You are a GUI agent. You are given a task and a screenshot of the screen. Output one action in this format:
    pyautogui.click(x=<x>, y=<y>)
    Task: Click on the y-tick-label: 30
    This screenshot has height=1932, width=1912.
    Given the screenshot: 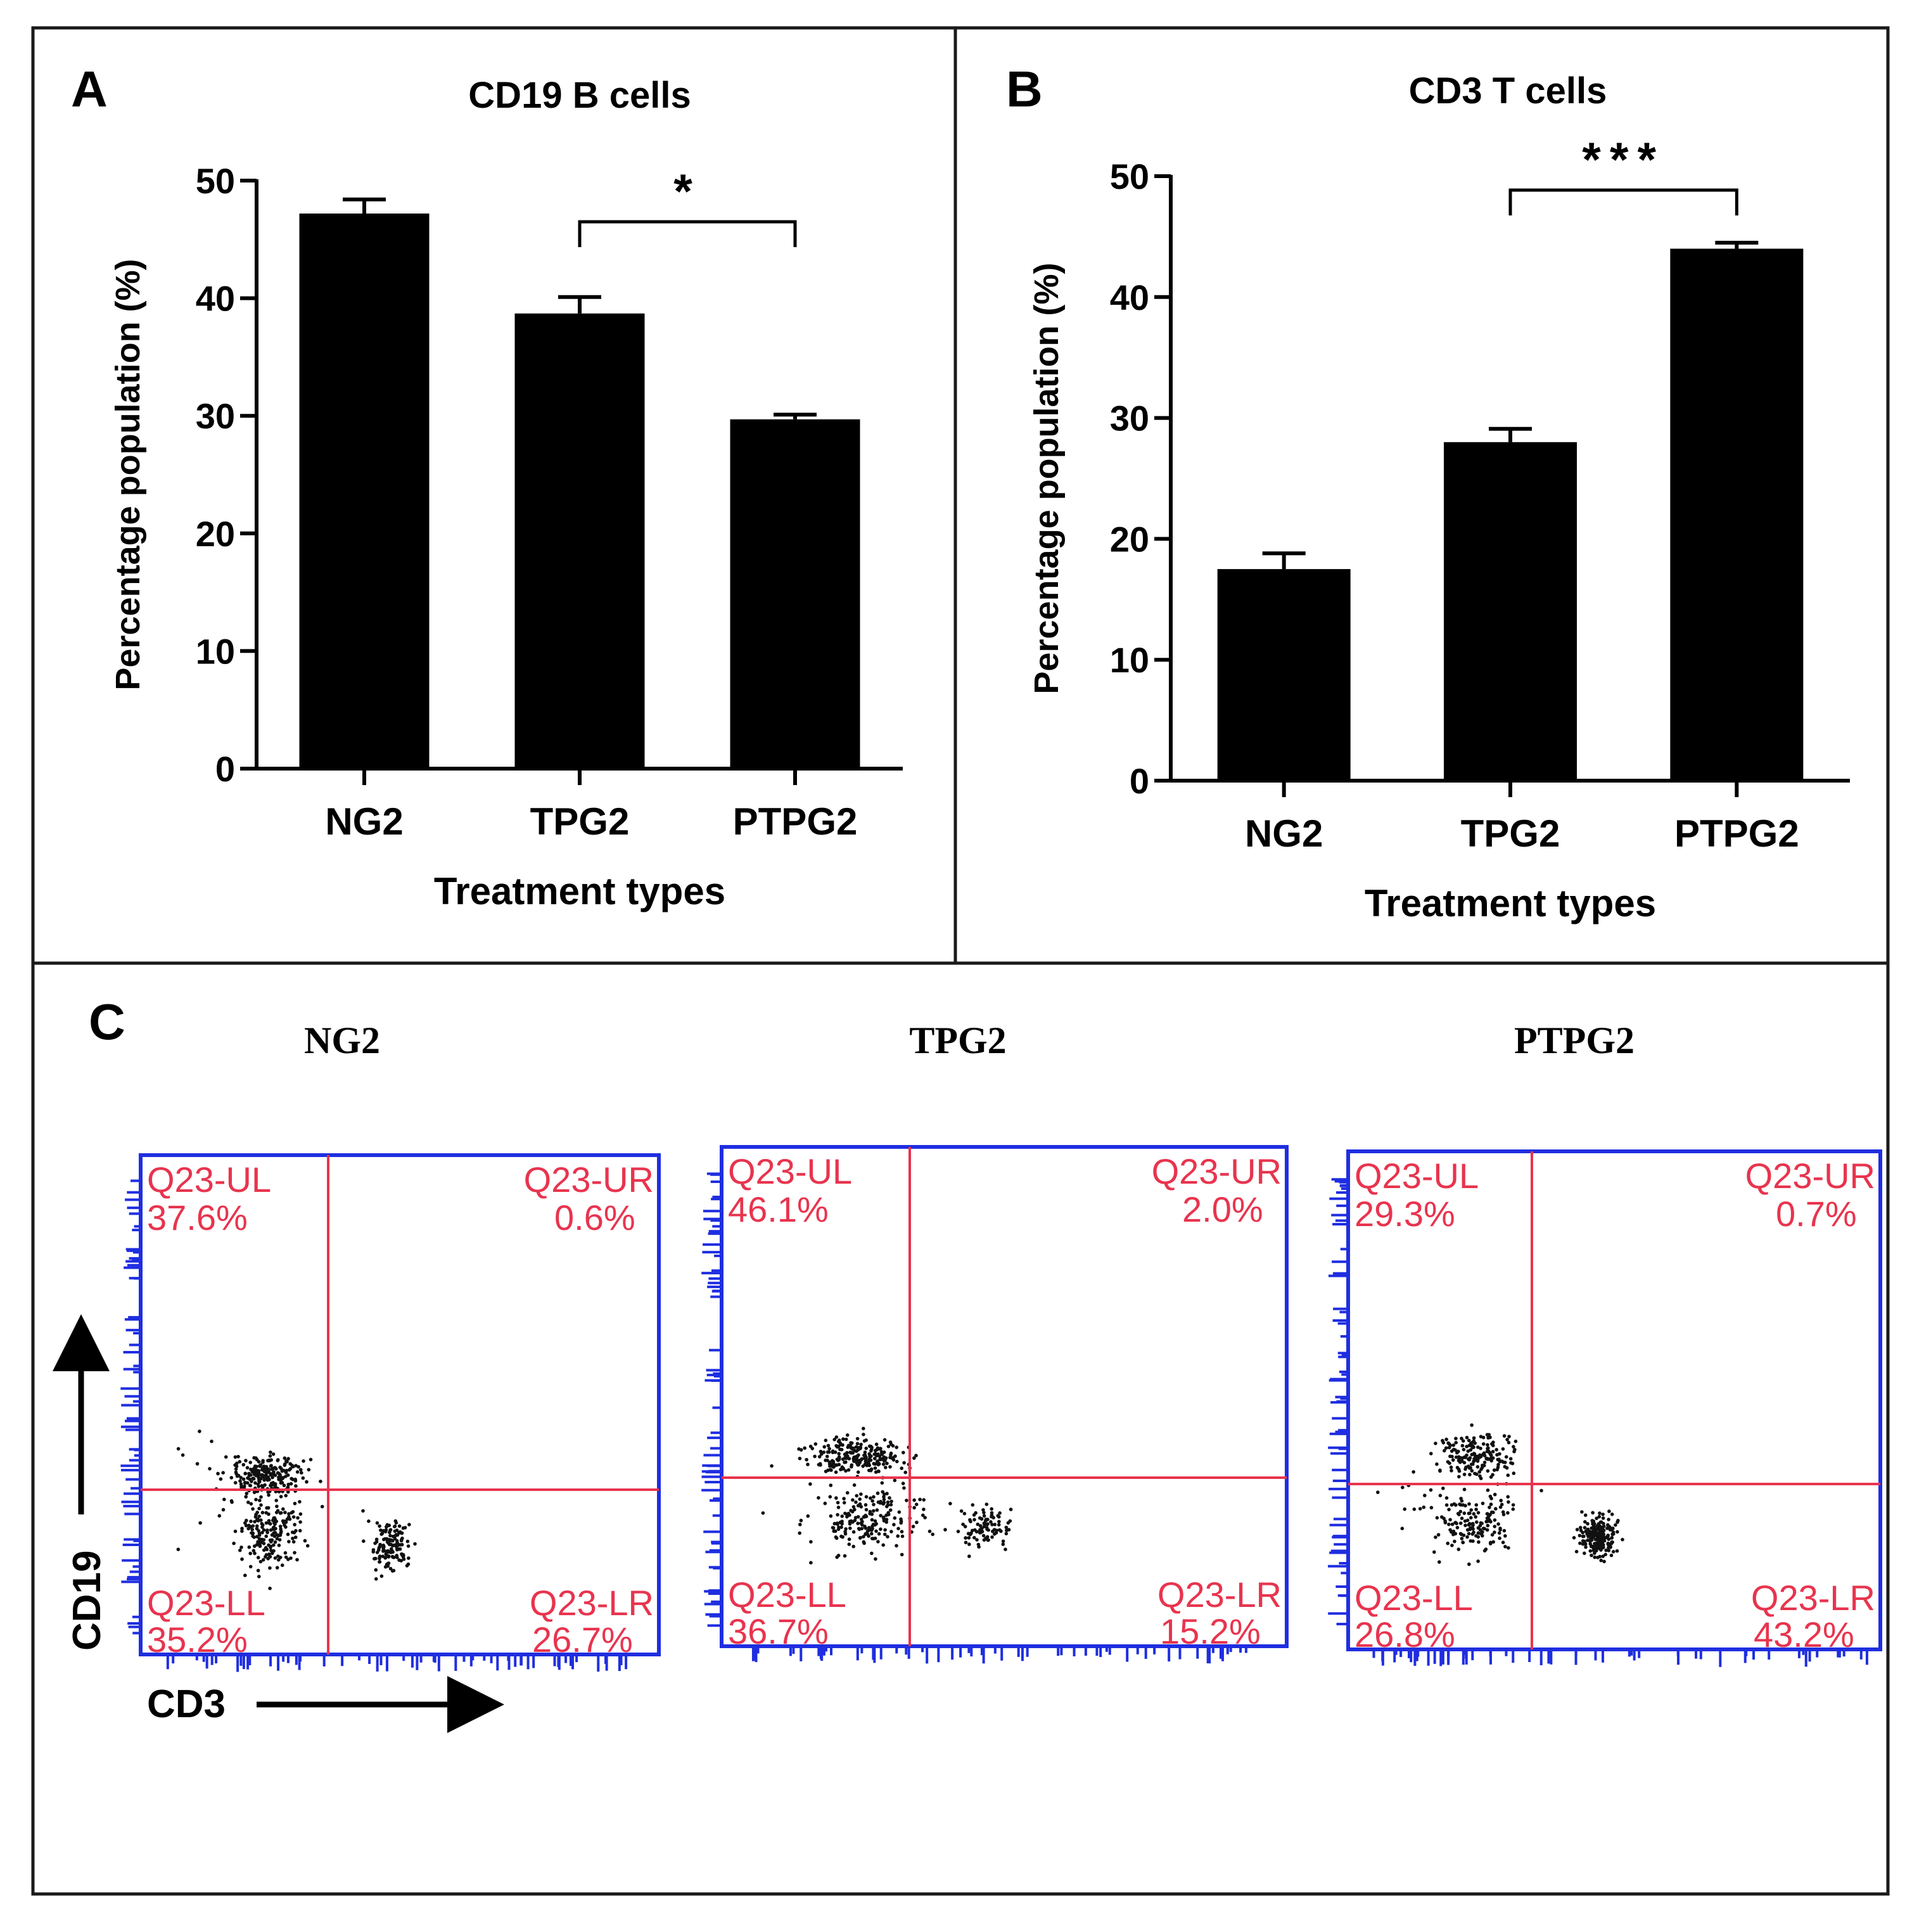 What is the action you would take?
    pyautogui.click(x=1129, y=418)
    